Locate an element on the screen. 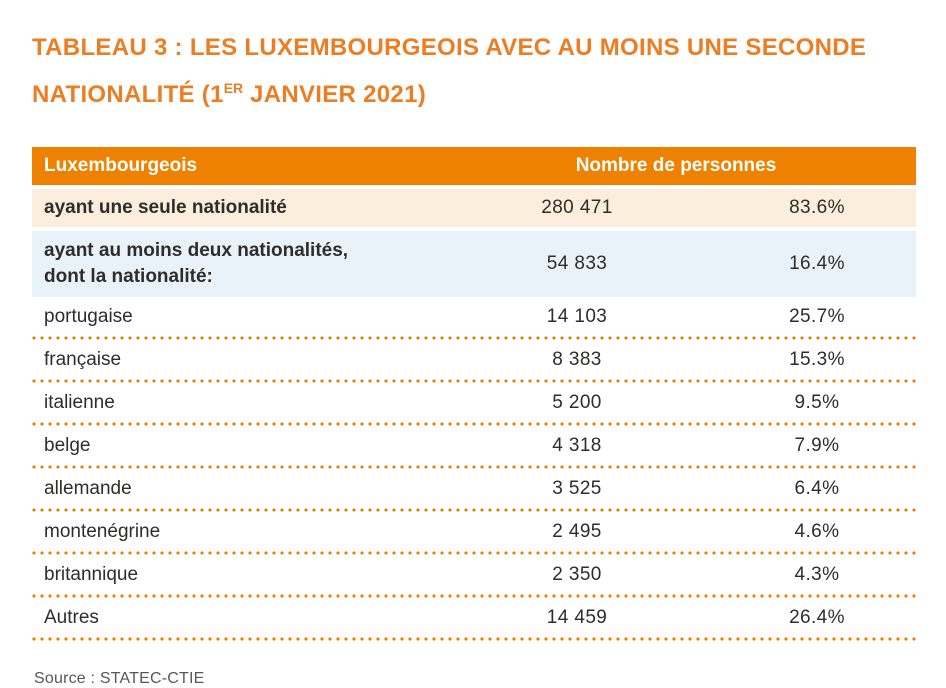  title-line-2-pre: NATIONALITÉ (1 is located at coordinates (128, 94).